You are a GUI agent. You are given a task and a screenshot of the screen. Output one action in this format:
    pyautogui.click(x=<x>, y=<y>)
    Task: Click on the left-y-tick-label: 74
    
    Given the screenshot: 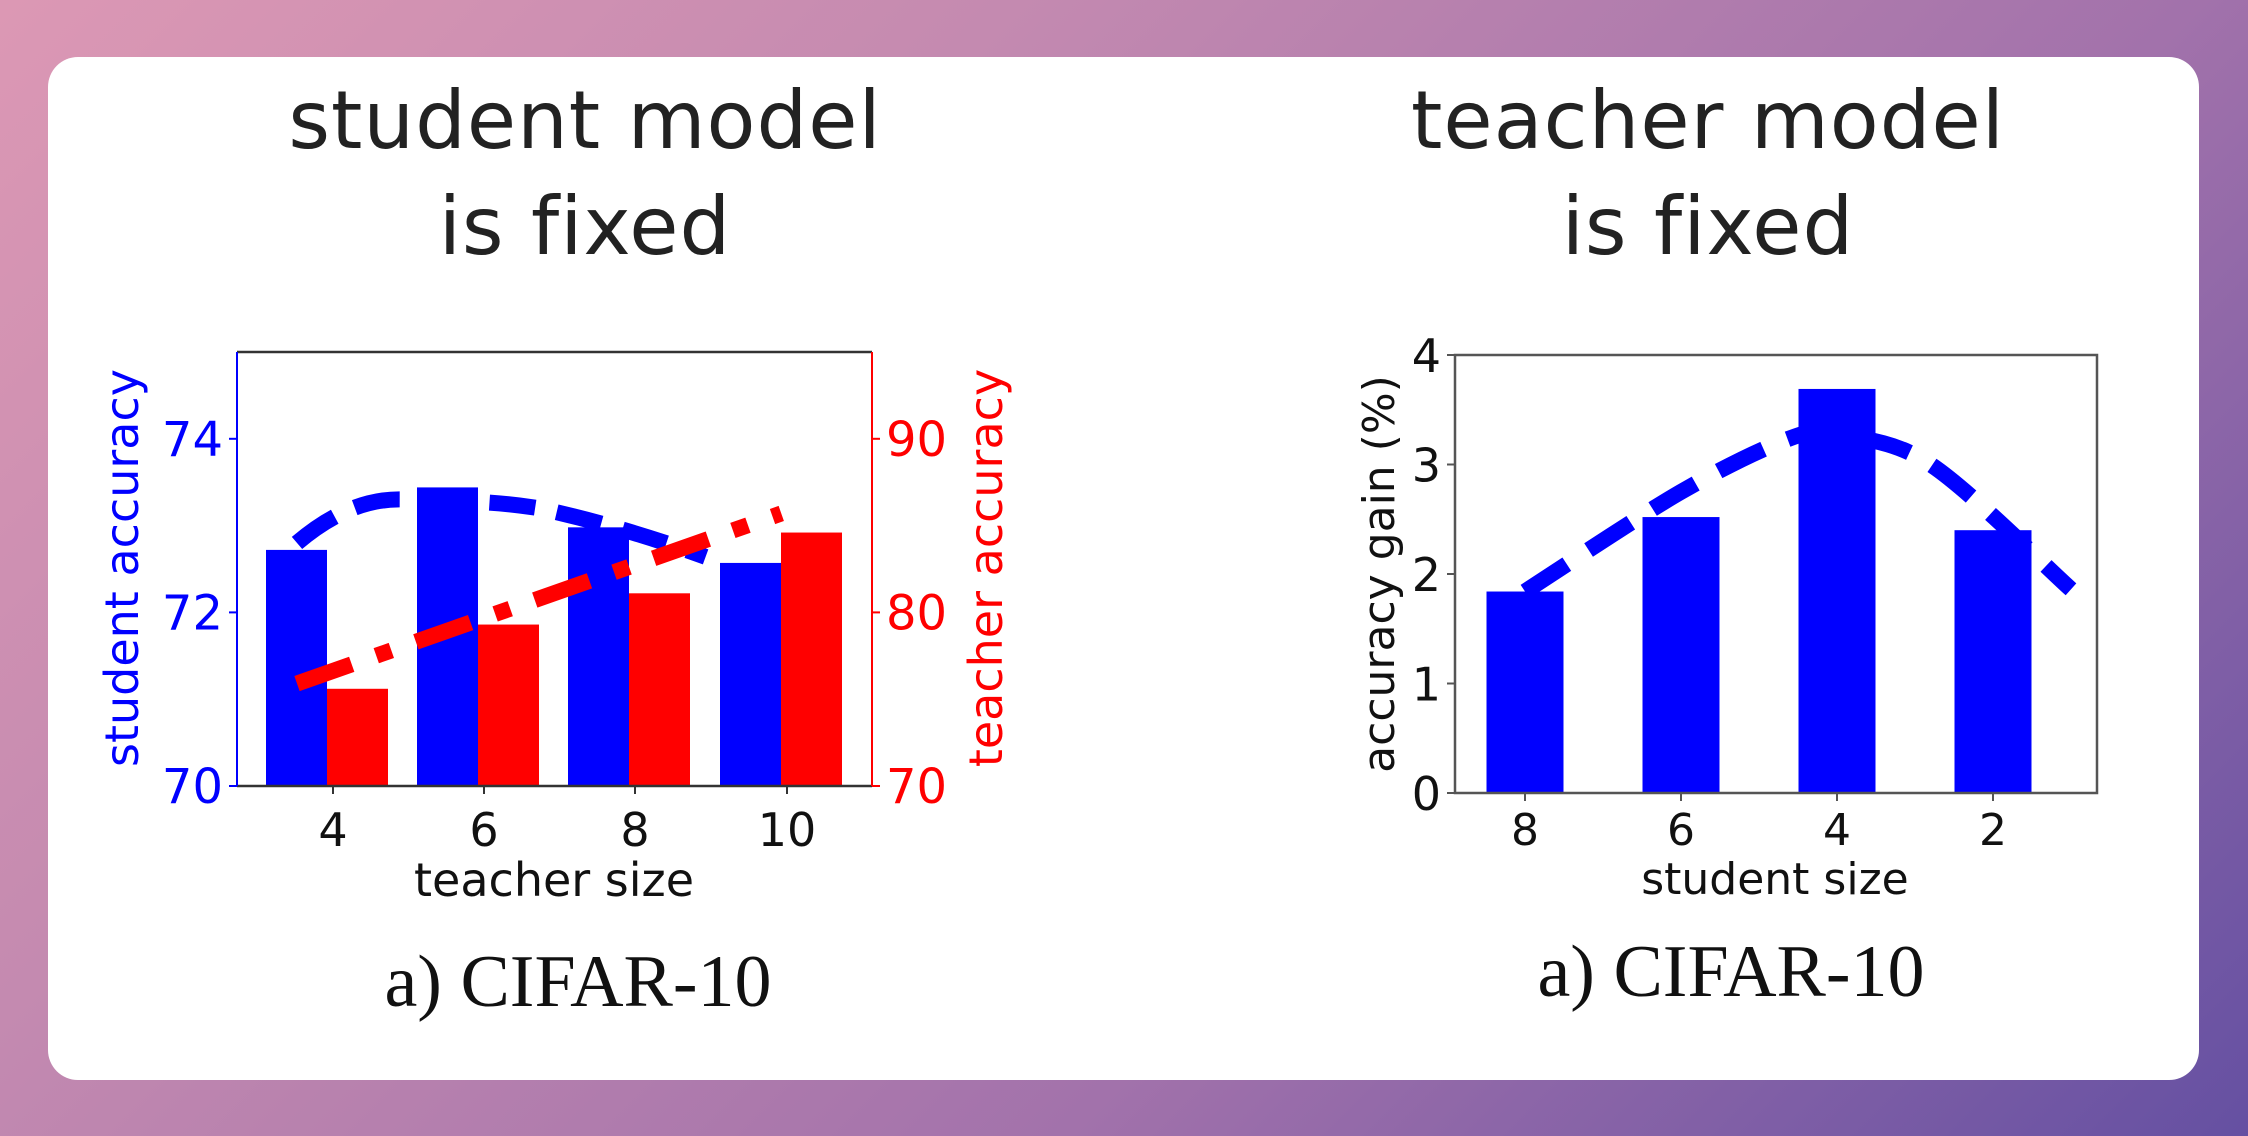 What is the action you would take?
    pyautogui.click(x=192, y=440)
    